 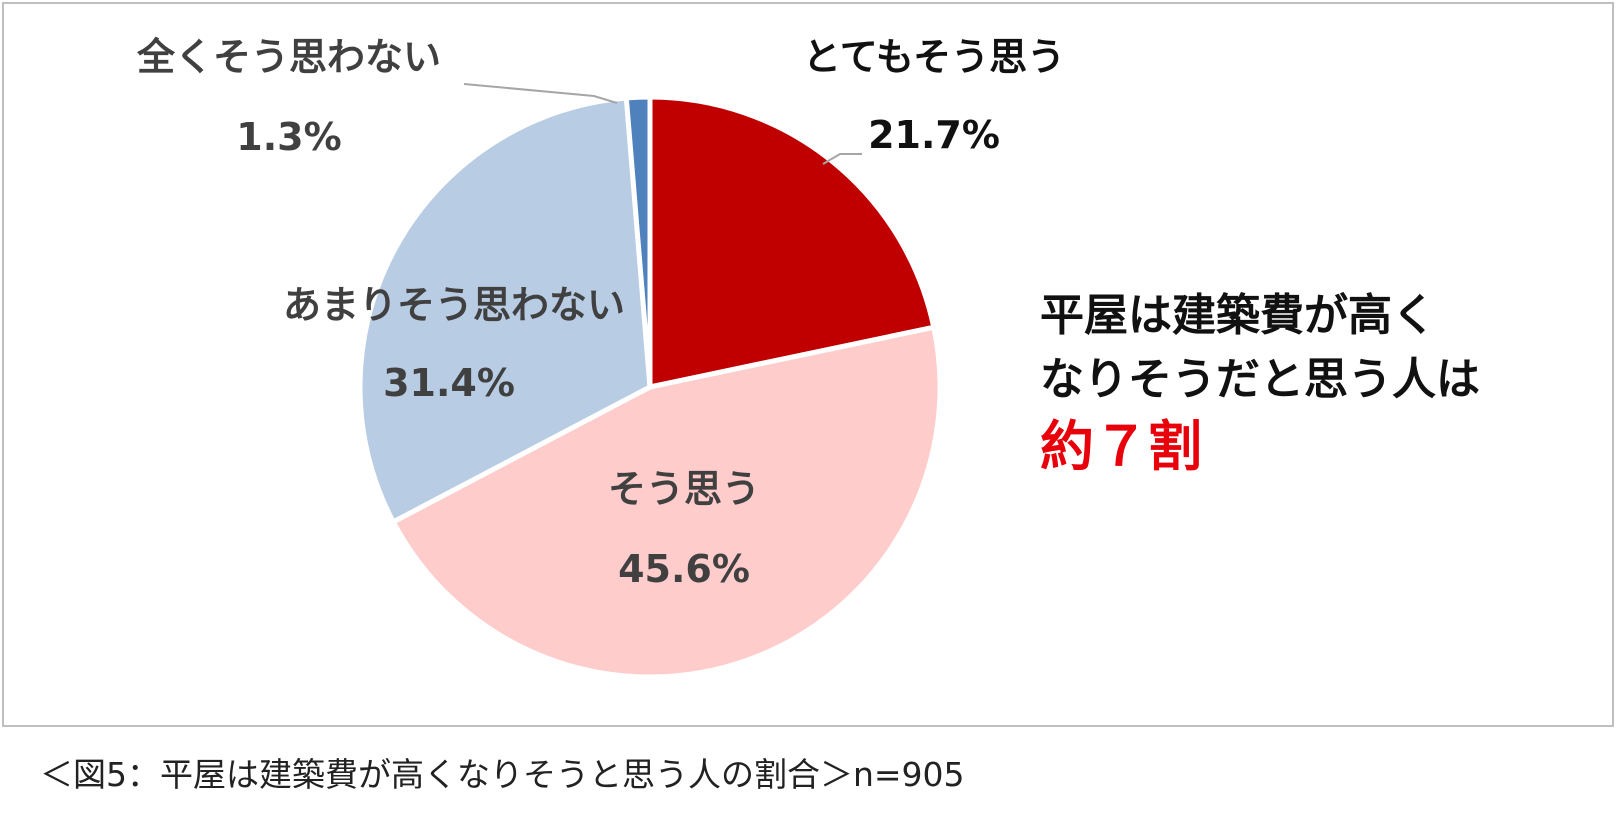 What do you see at coordinates (684, 569) in the screenshot?
I see `slice-value-1: 45.6%` at bounding box center [684, 569].